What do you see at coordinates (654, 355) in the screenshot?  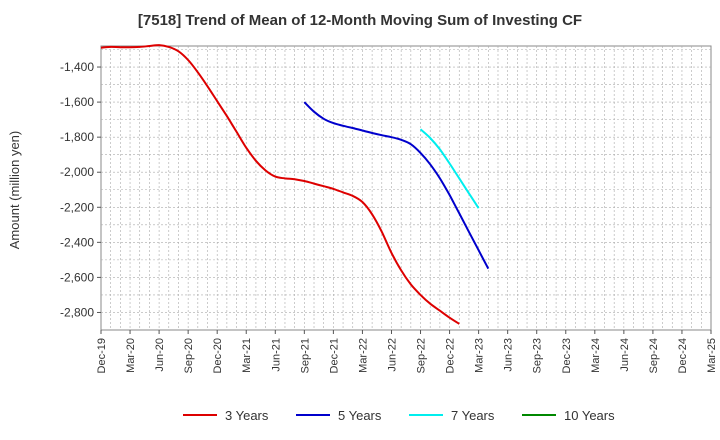 I see `x-tick-label: Sep-24` at bounding box center [654, 355].